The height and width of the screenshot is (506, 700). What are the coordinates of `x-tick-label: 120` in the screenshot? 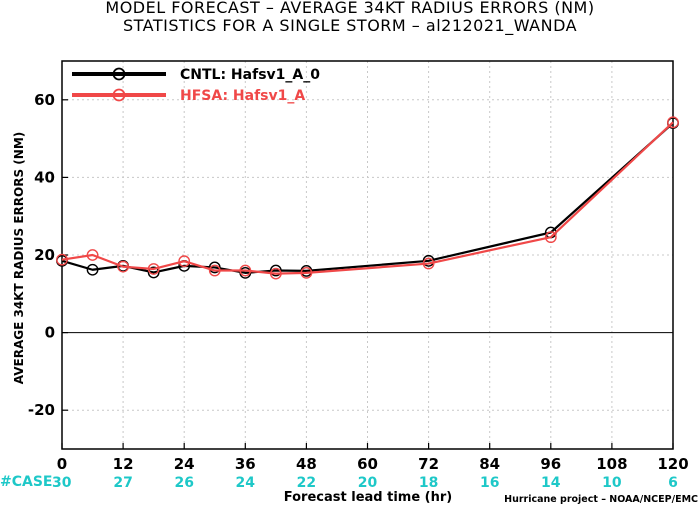 It's located at (672, 464).